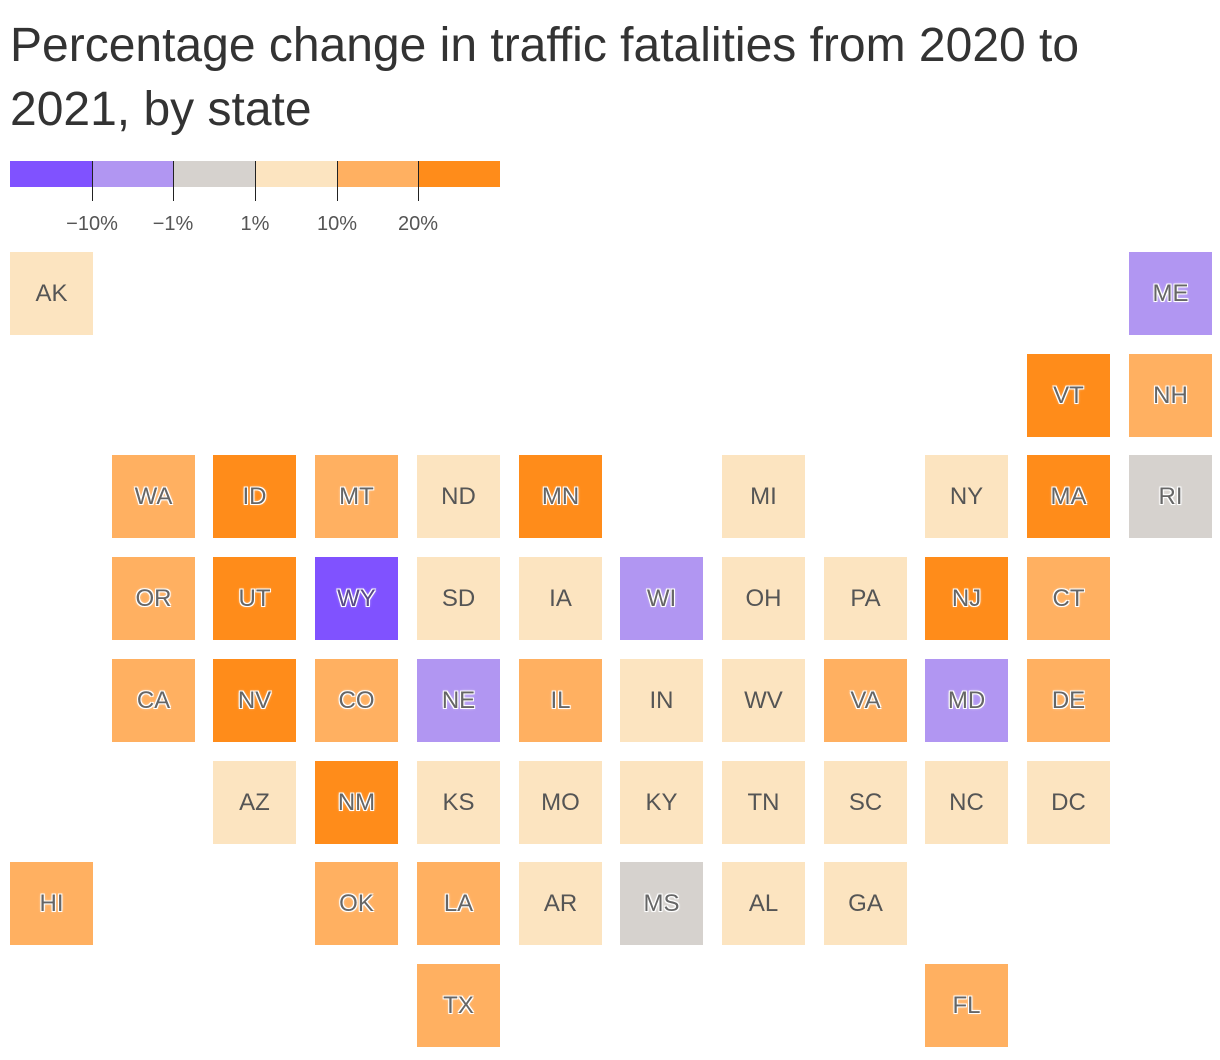 This screenshot has width=1220, height=1060. I want to click on state-tile-la: LA, so click(458, 903).